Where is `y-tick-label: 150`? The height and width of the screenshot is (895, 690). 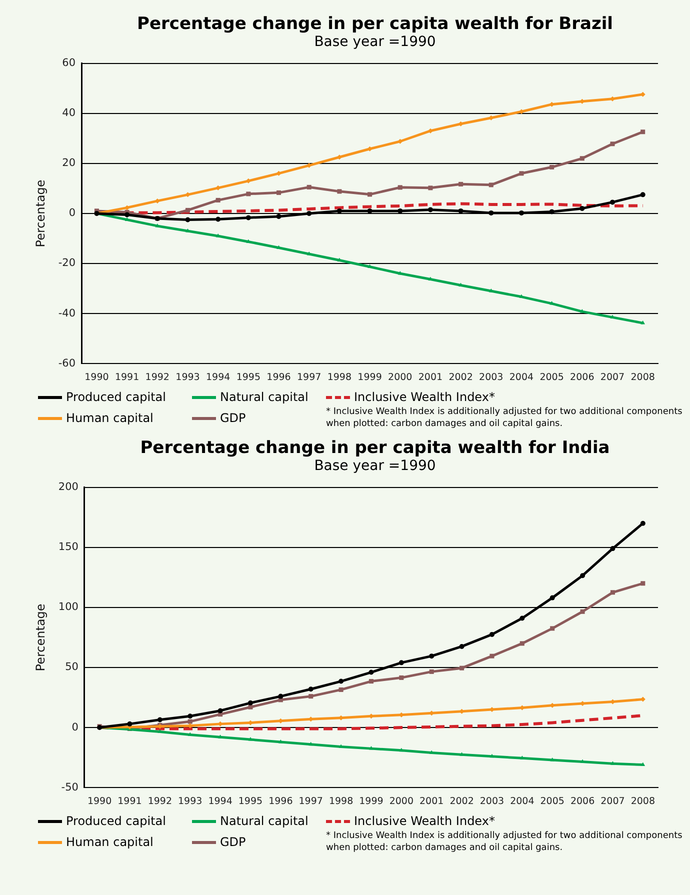 y-tick-label: 150 is located at coordinates (68, 547).